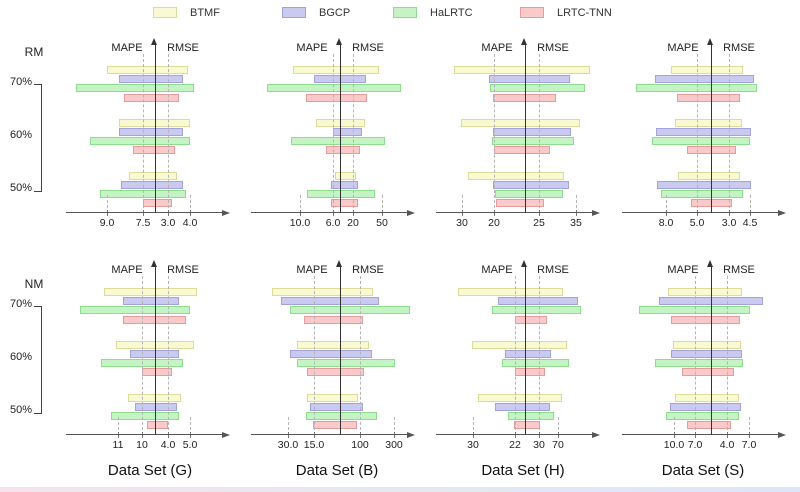  I want to click on subplot-rm-dataset-h: MAPE RMSE 30 20 25 35, so click(518, 133).